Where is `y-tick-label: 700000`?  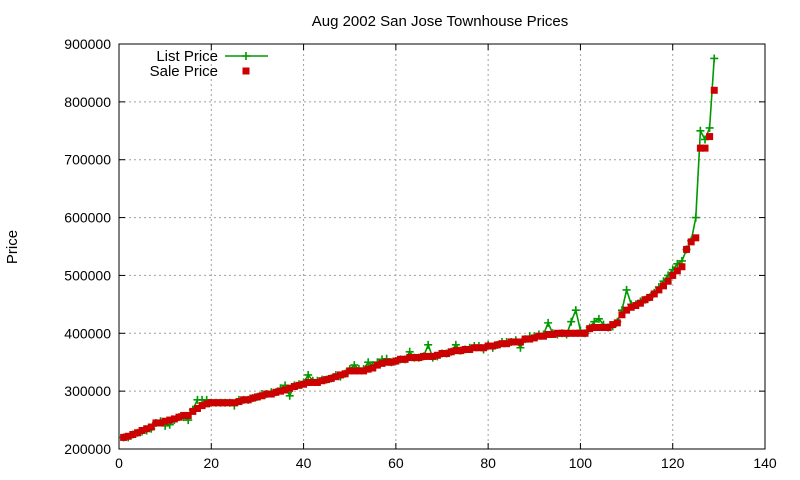 y-tick-label: 700000 is located at coordinates (87, 160).